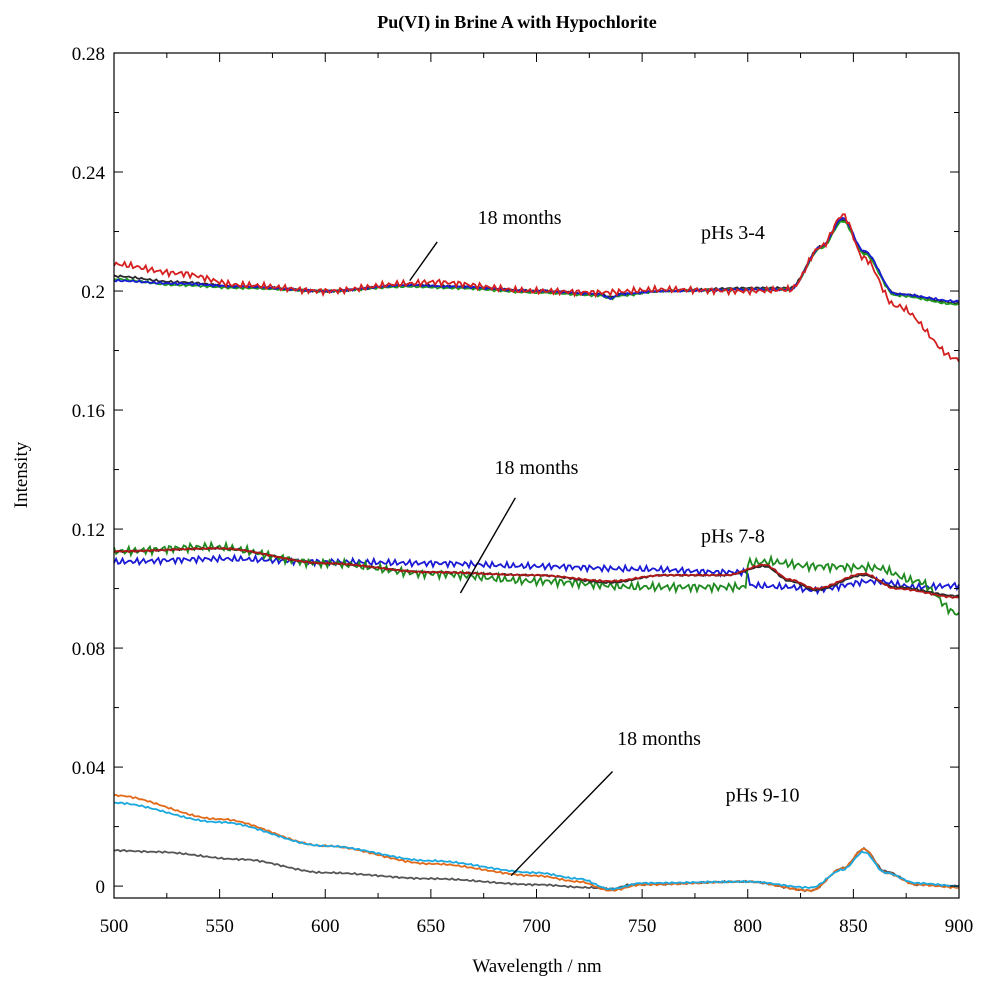 Image resolution: width=985 pixels, height=987 pixels. I want to click on annotation-label: pHs 7-8, so click(733, 536).